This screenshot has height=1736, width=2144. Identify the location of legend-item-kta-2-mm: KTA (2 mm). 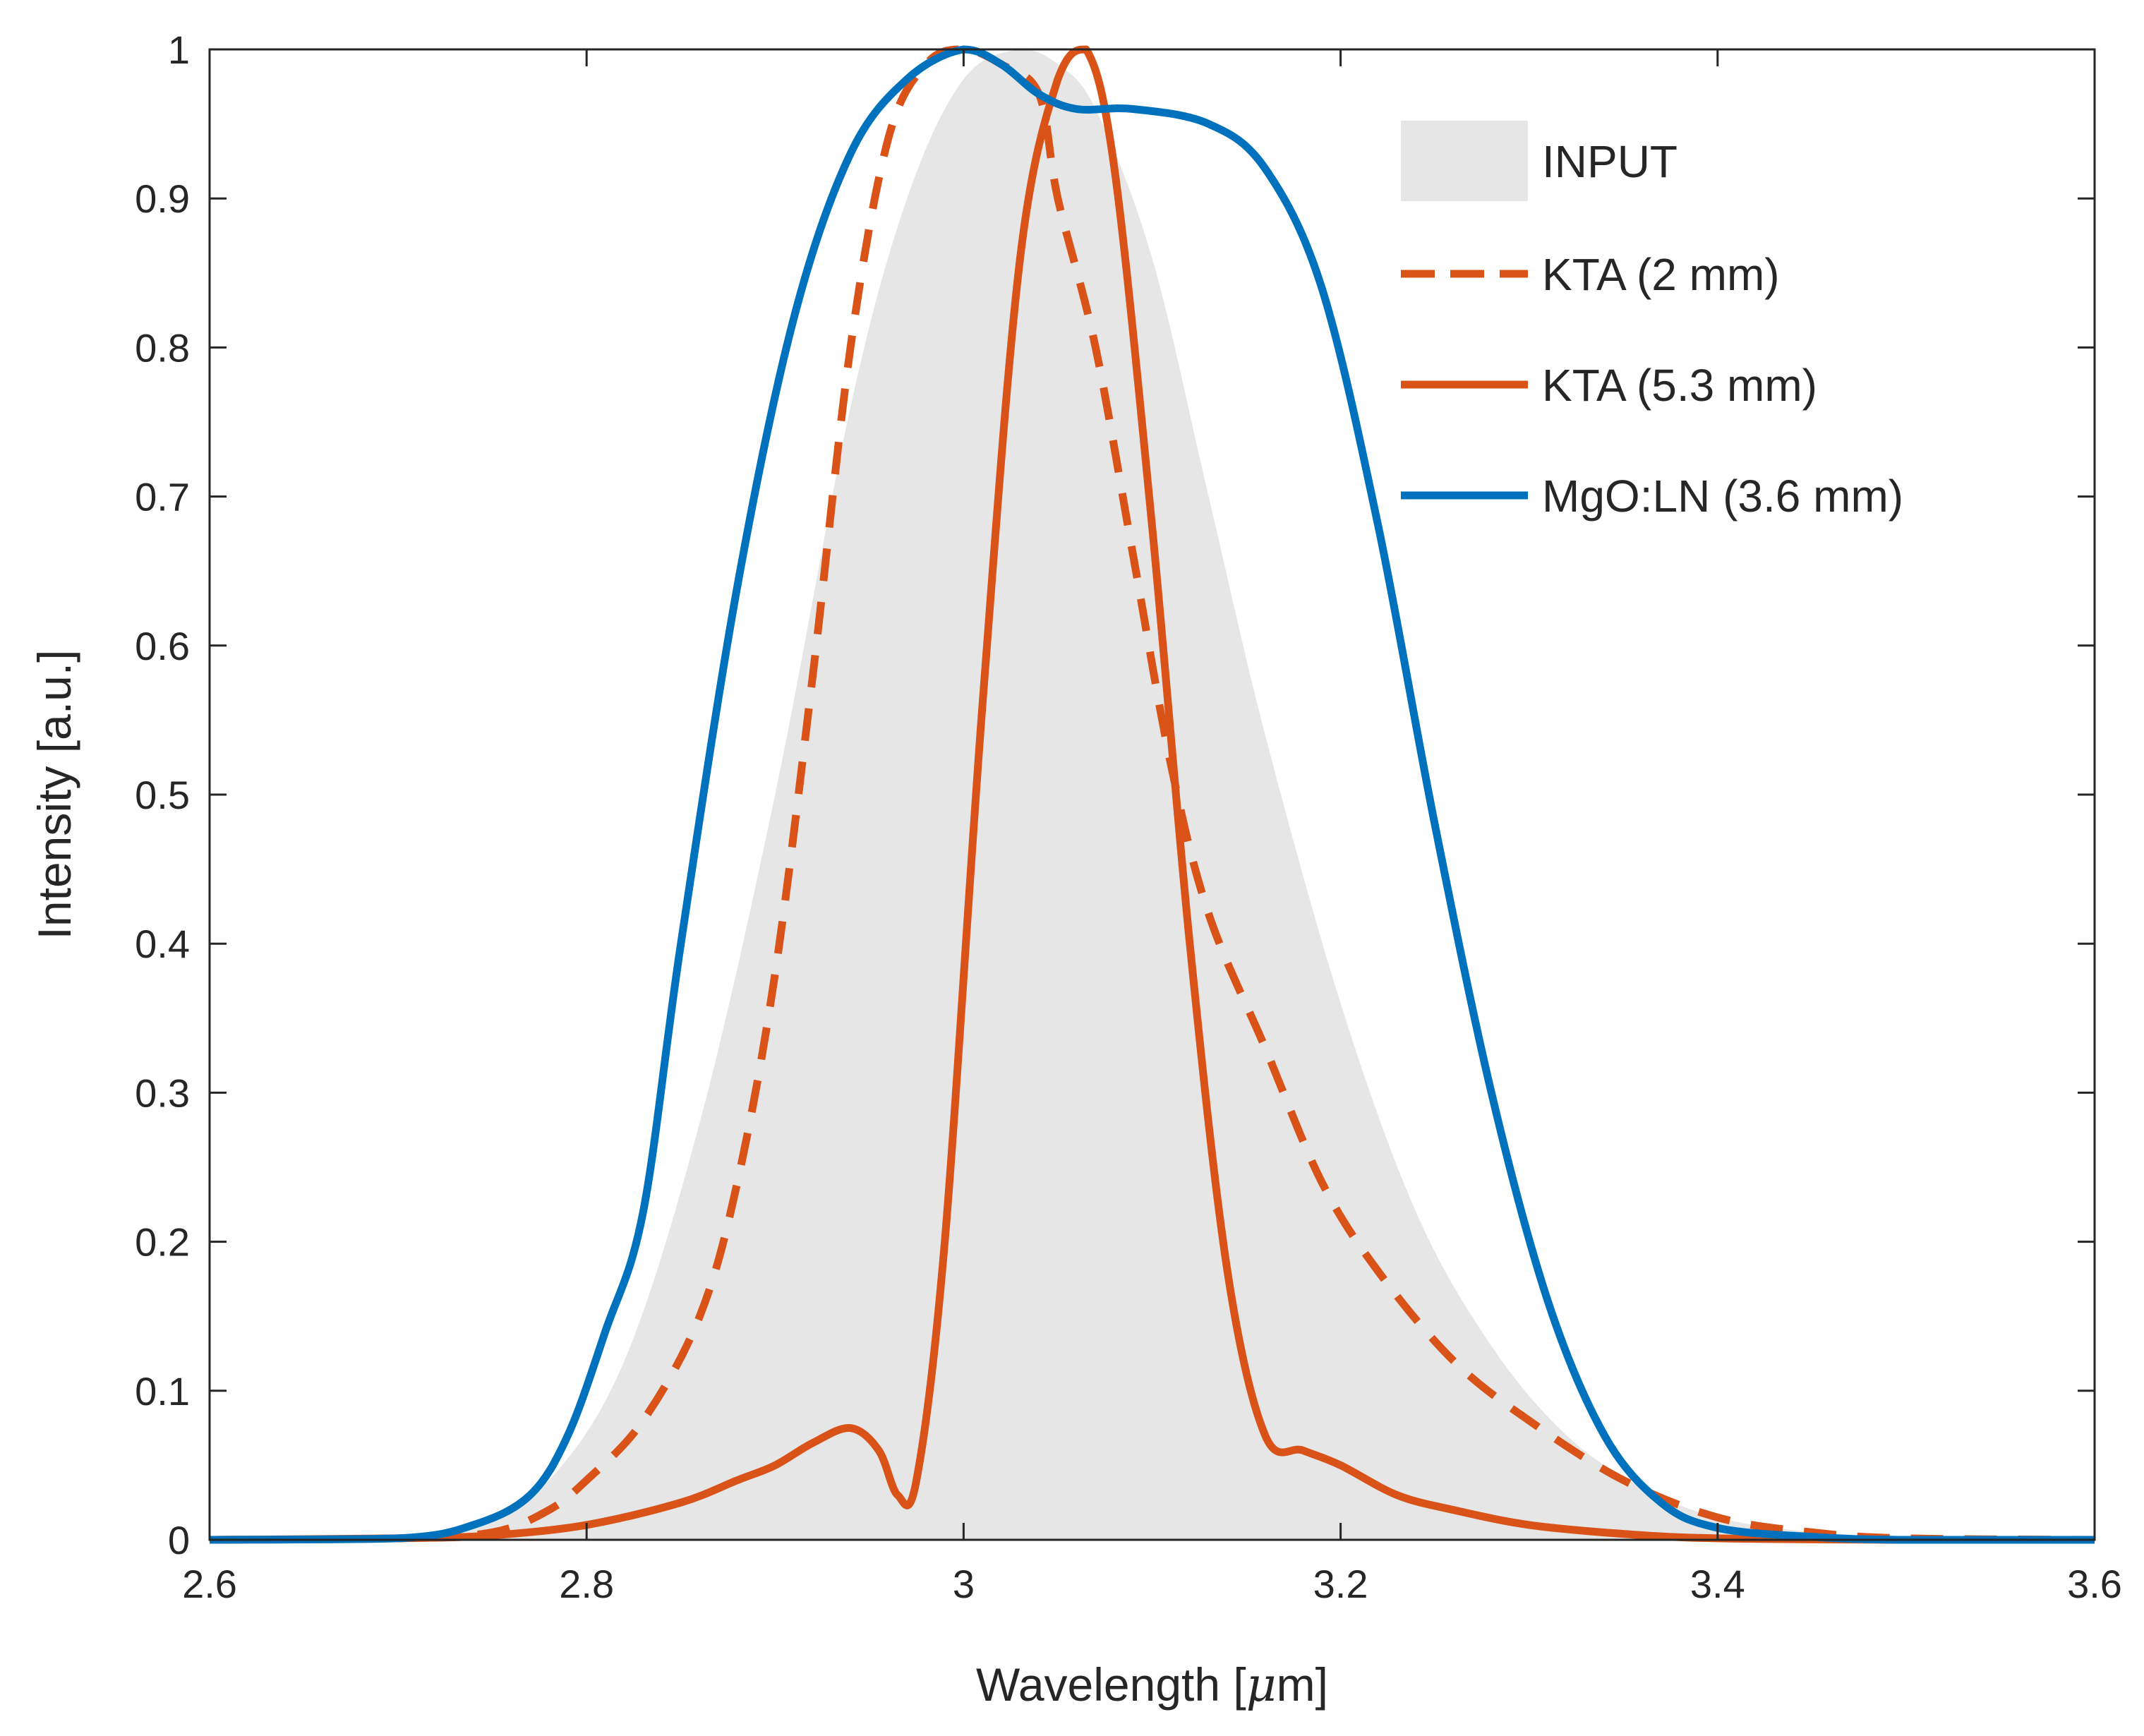
(1590, 274).